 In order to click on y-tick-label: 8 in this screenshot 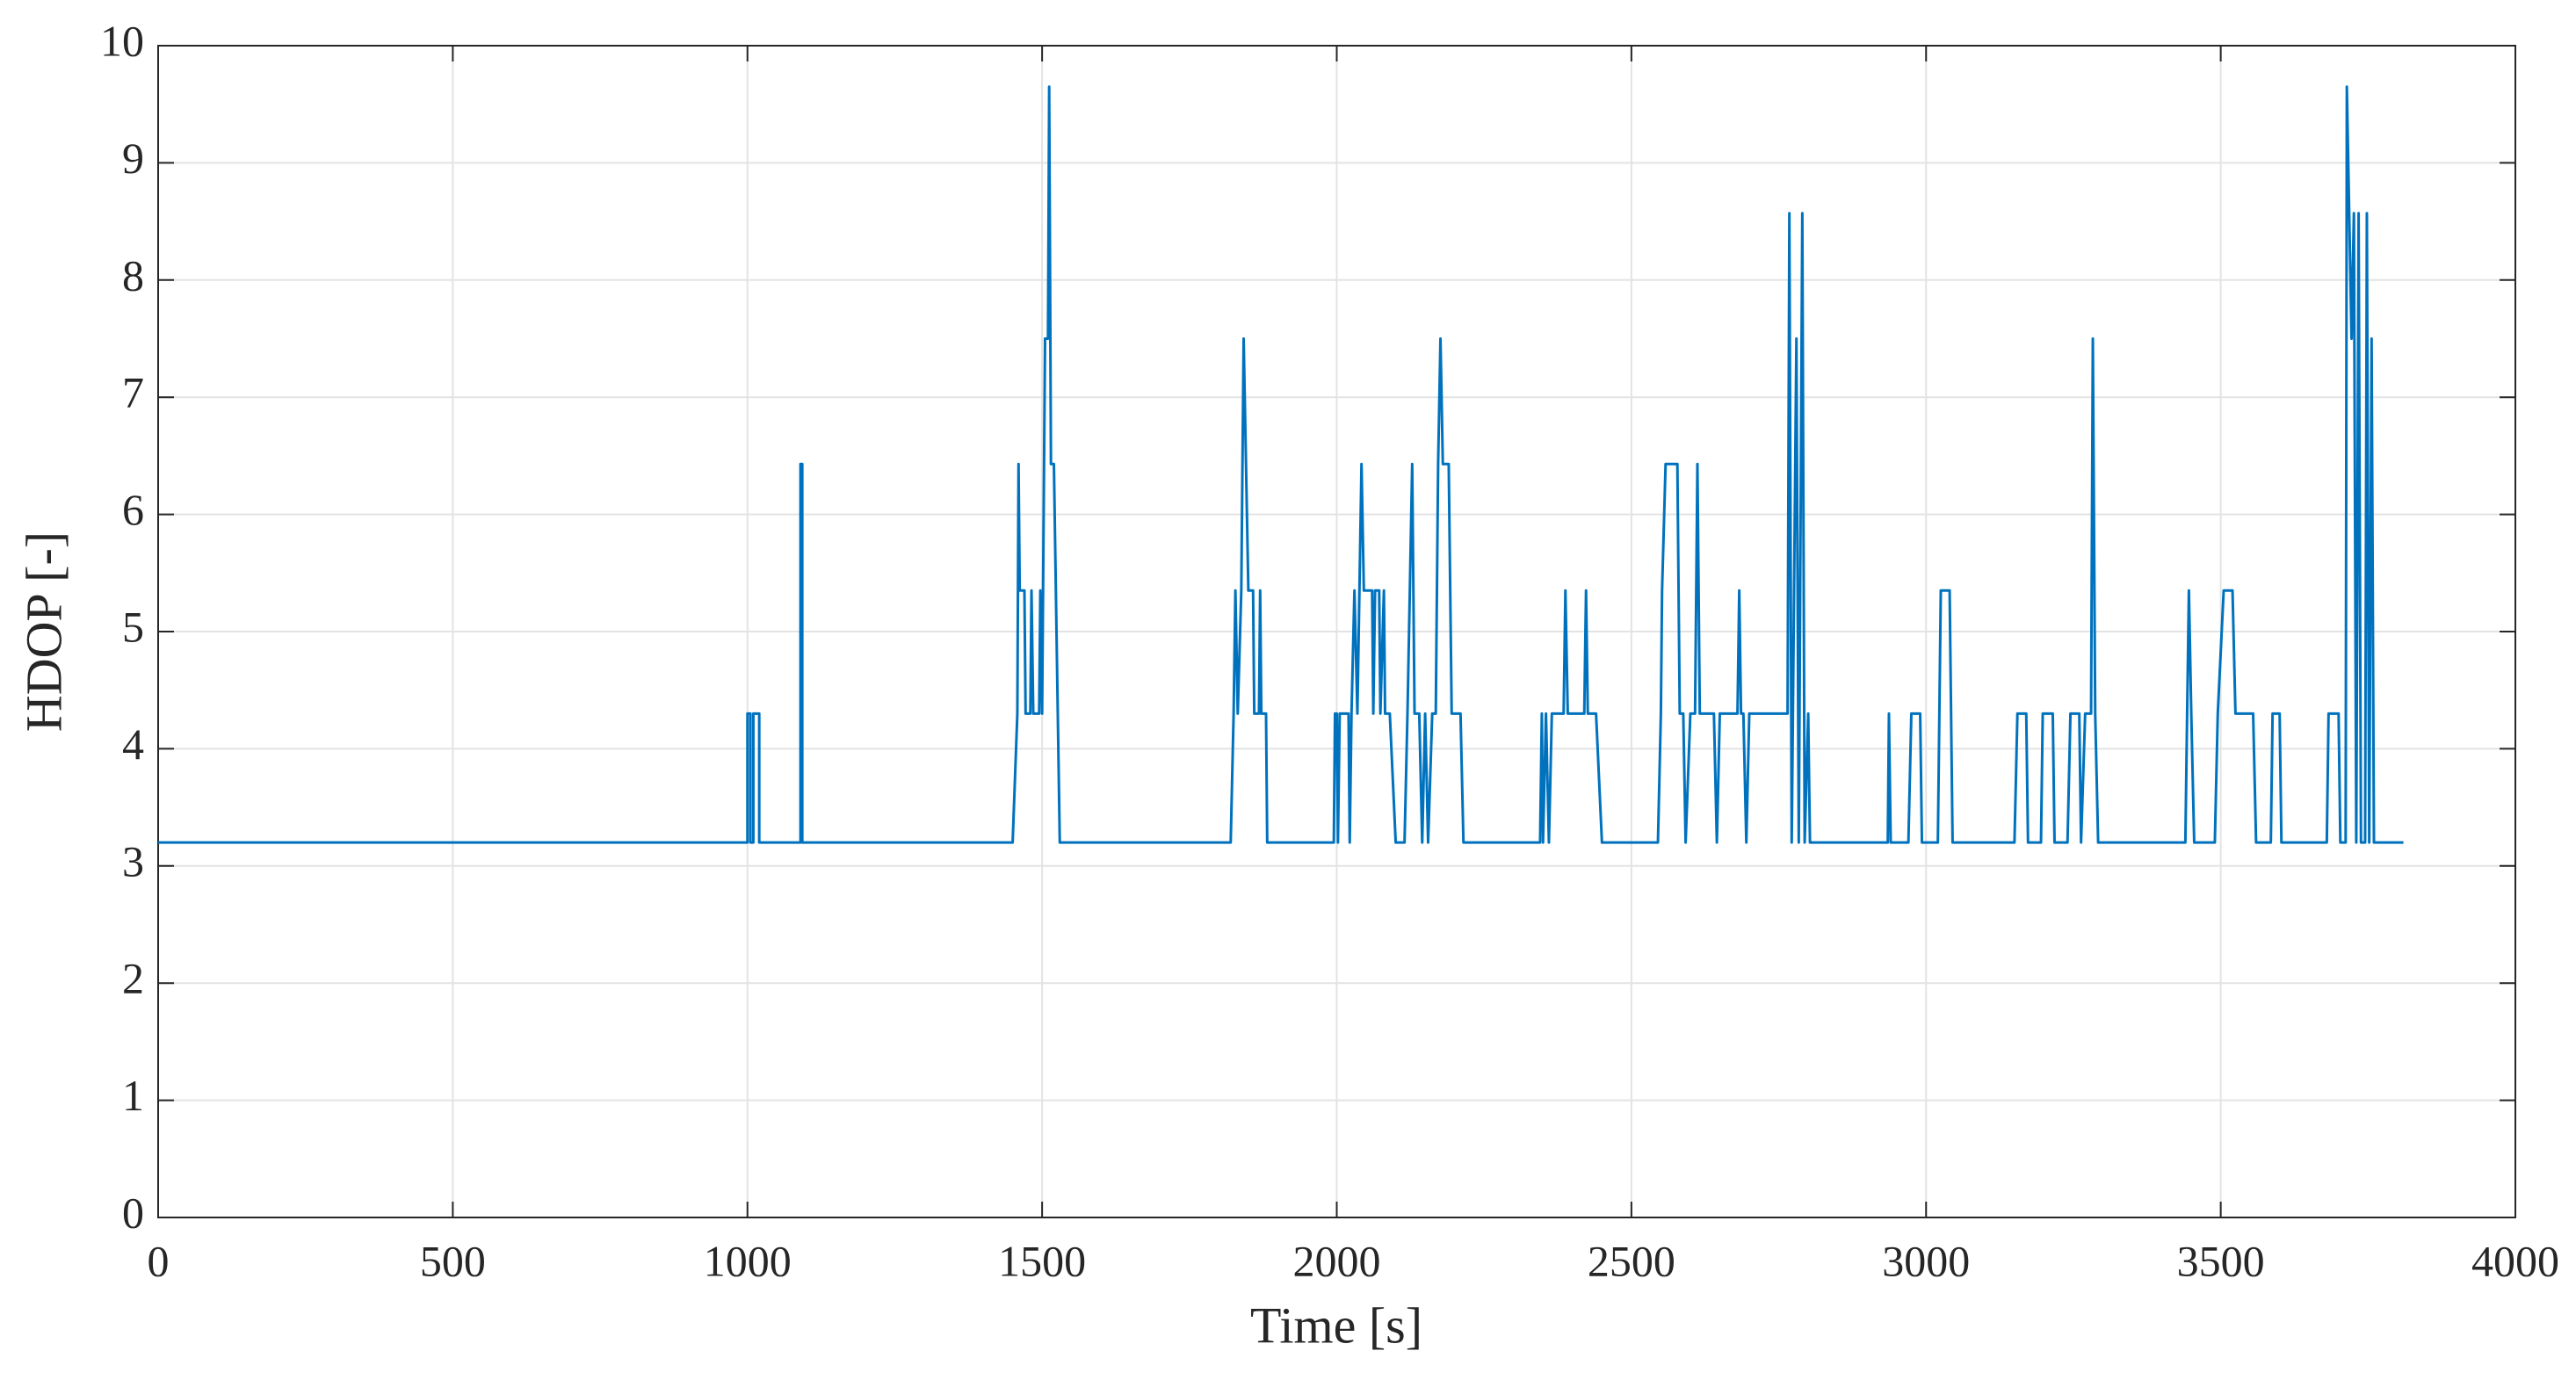, I will do `click(133, 275)`.